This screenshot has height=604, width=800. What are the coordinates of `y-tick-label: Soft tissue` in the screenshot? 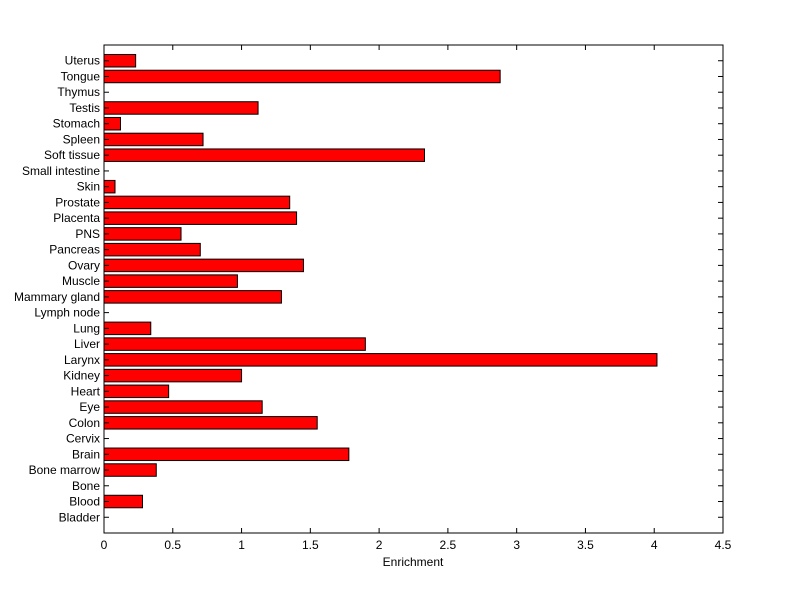 It's located at (72, 155).